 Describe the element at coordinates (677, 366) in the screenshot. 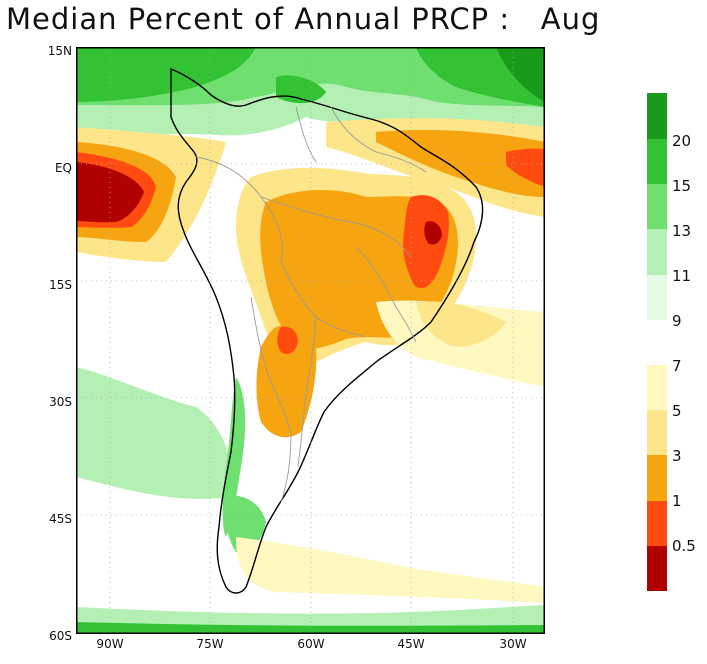

I see `colorbar-label-7: 7` at that location.